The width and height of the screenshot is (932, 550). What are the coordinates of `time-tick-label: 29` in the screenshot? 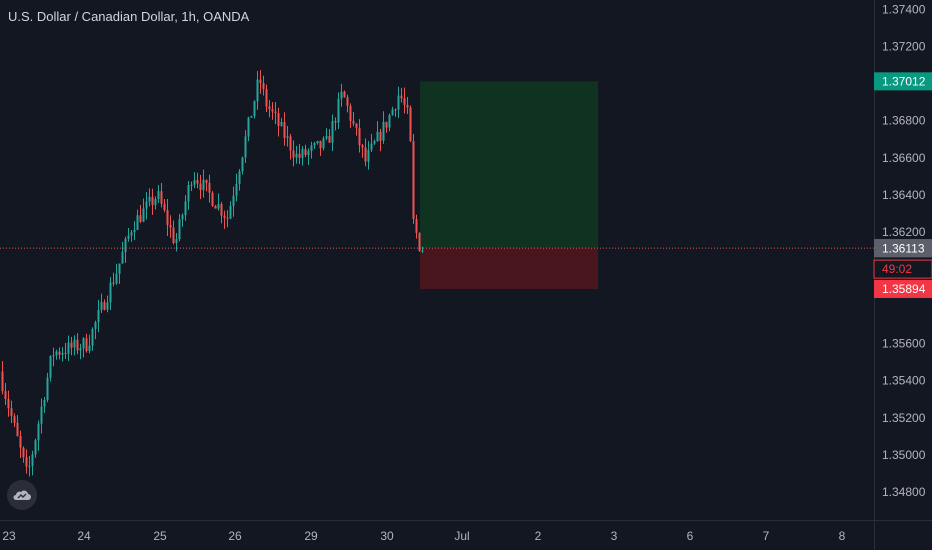 It's located at (311, 536).